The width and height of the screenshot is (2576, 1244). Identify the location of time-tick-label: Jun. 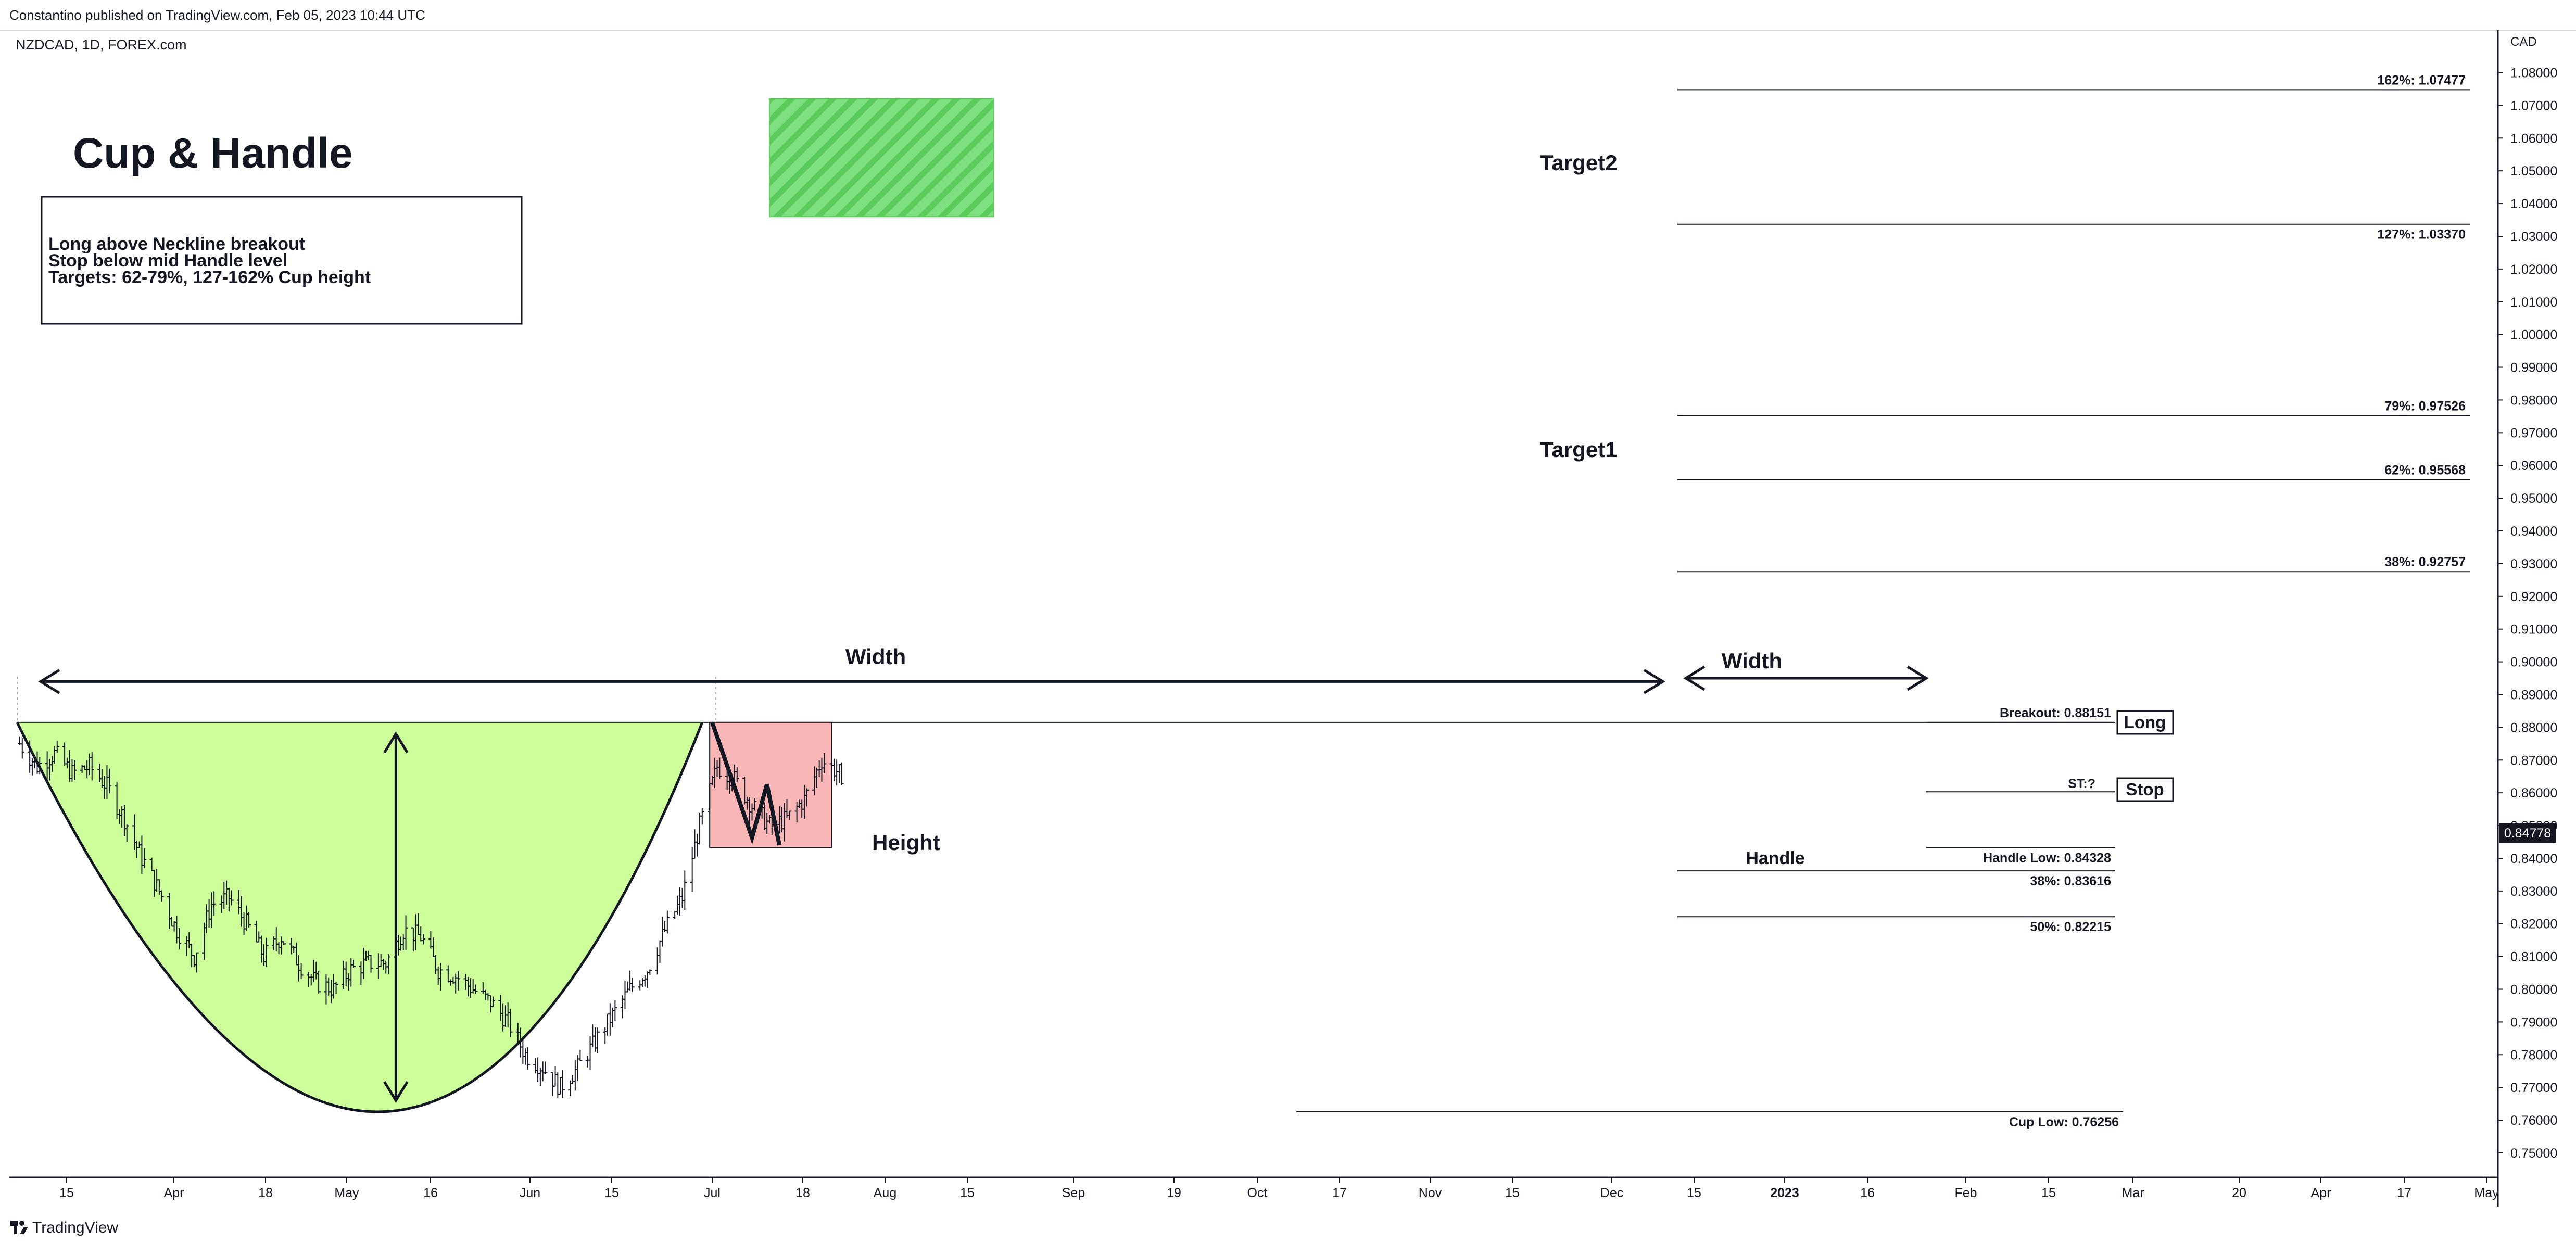
(530, 1193).